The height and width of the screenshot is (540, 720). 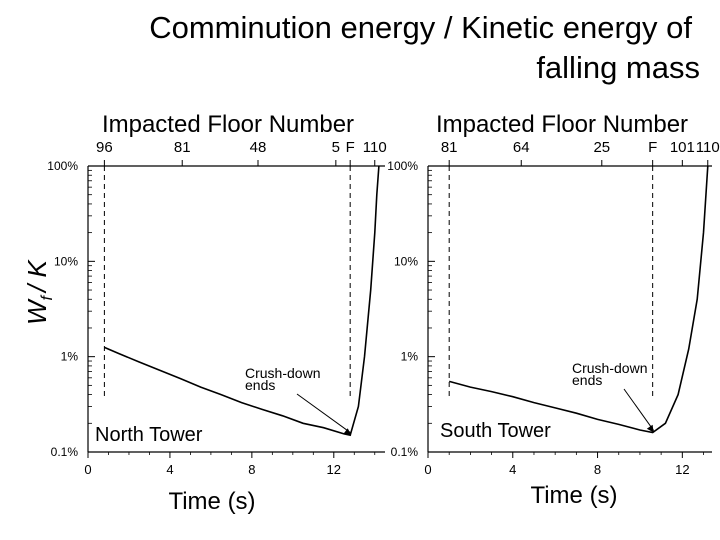 What do you see at coordinates (104, 147) in the screenshot?
I see `top-tick-label: 96` at bounding box center [104, 147].